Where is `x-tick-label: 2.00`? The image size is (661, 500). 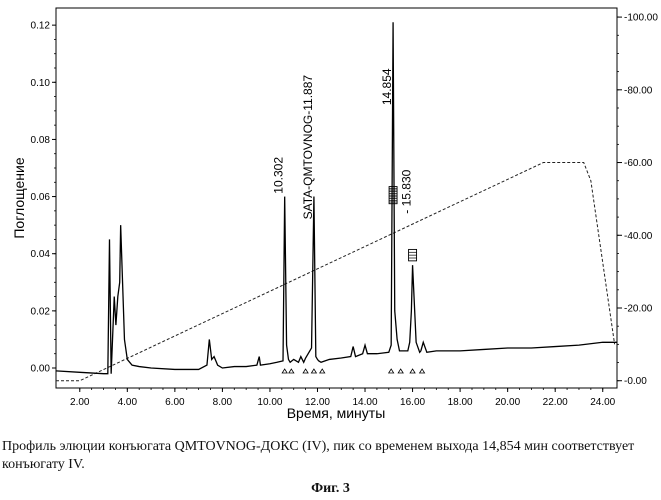
x-tick-label: 2.00 is located at coordinates (80, 402).